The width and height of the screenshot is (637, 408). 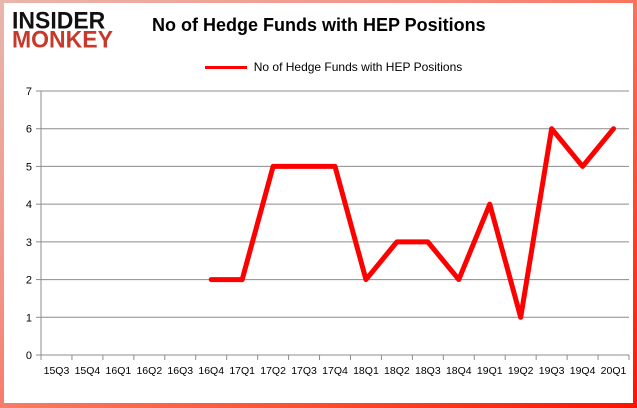 I want to click on x-tick-label: 17Q1, so click(x=242, y=371).